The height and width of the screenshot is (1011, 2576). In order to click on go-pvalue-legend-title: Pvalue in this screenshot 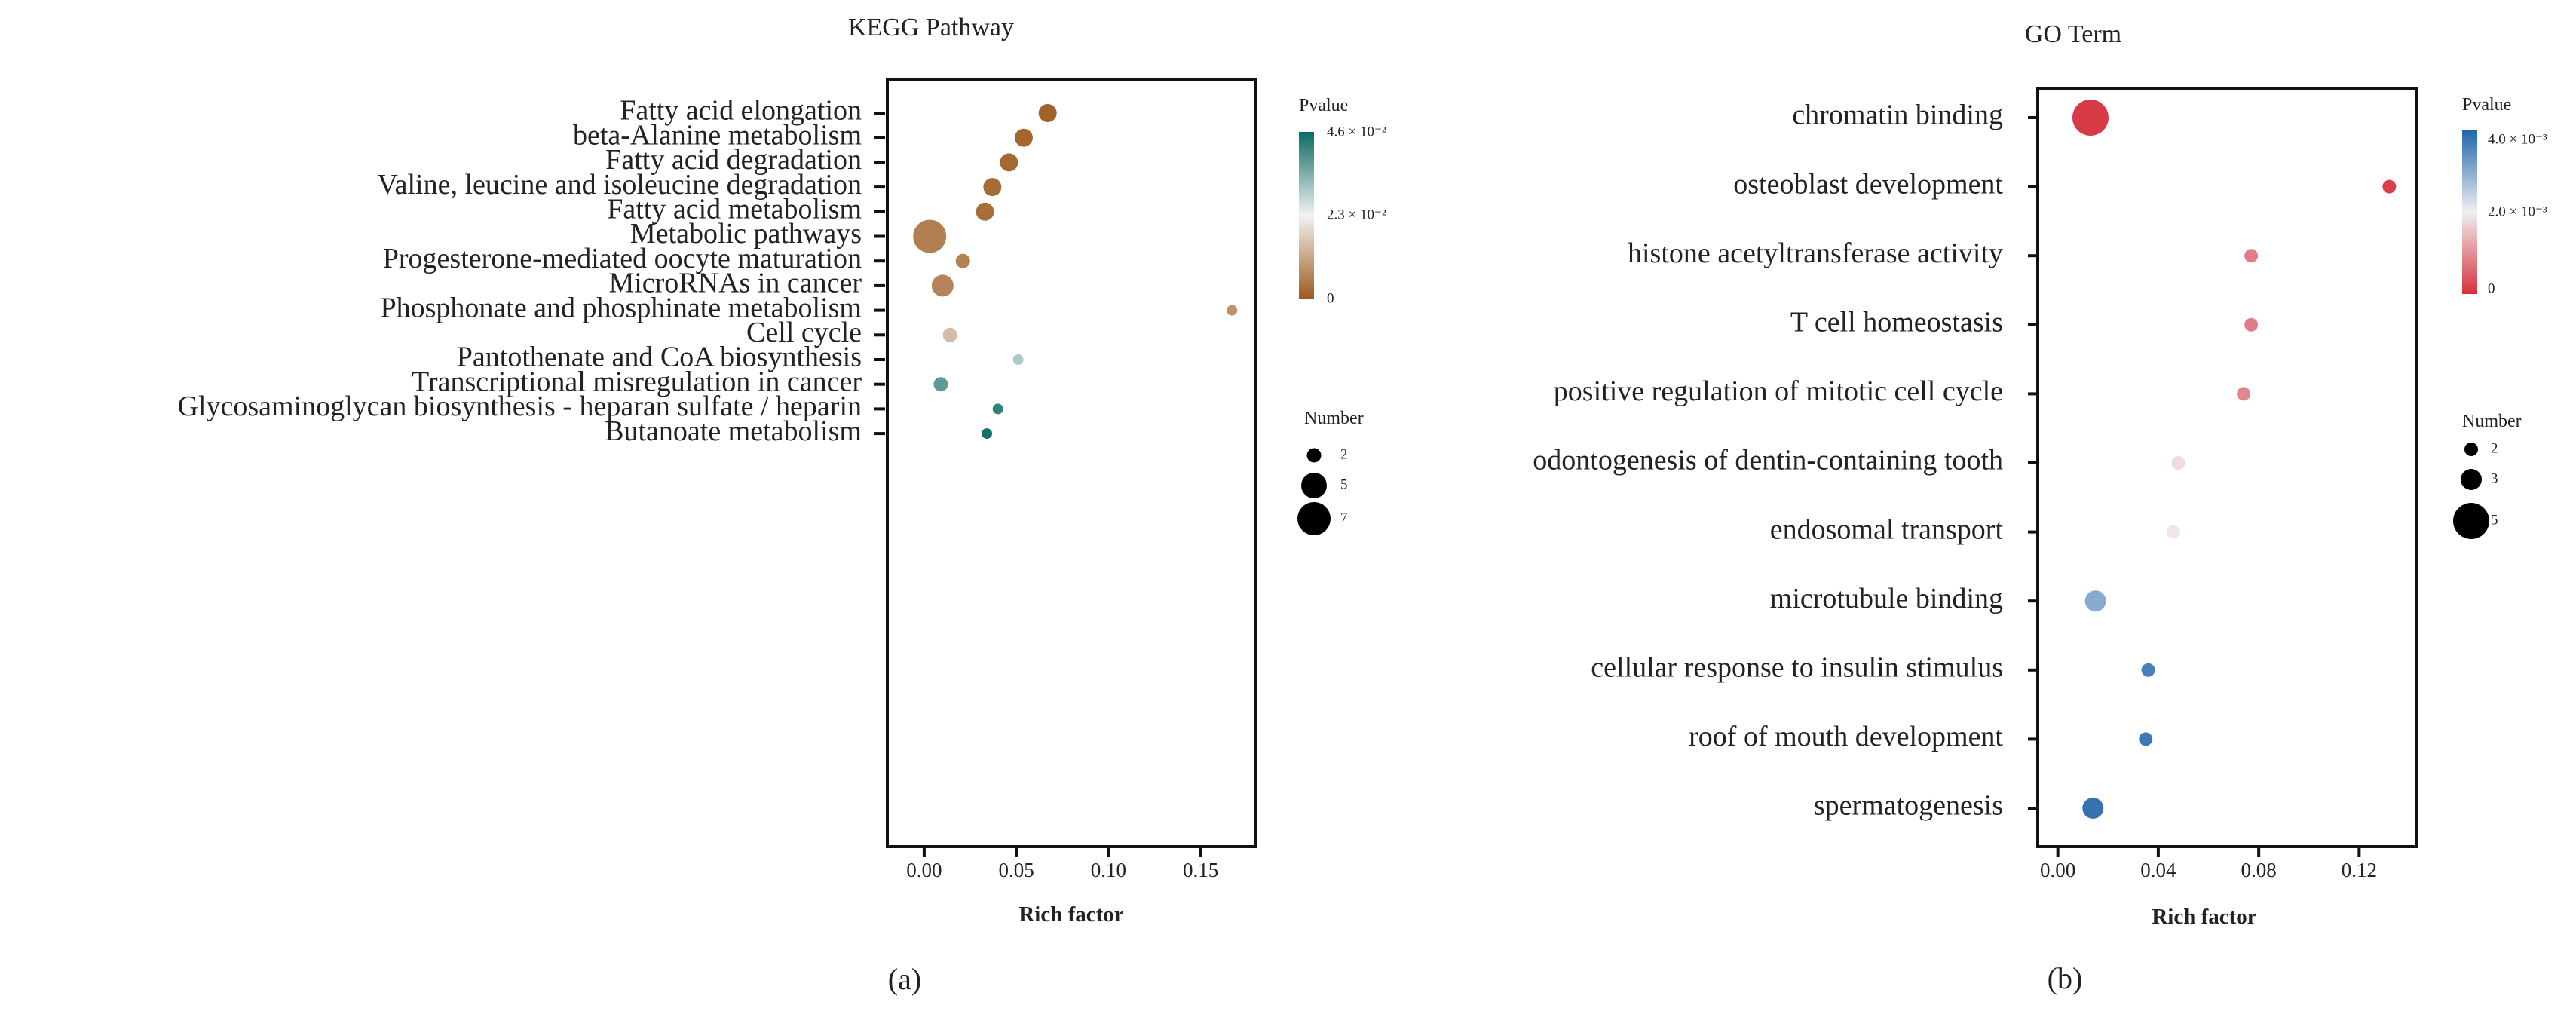, I will do `click(2486, 105)`.